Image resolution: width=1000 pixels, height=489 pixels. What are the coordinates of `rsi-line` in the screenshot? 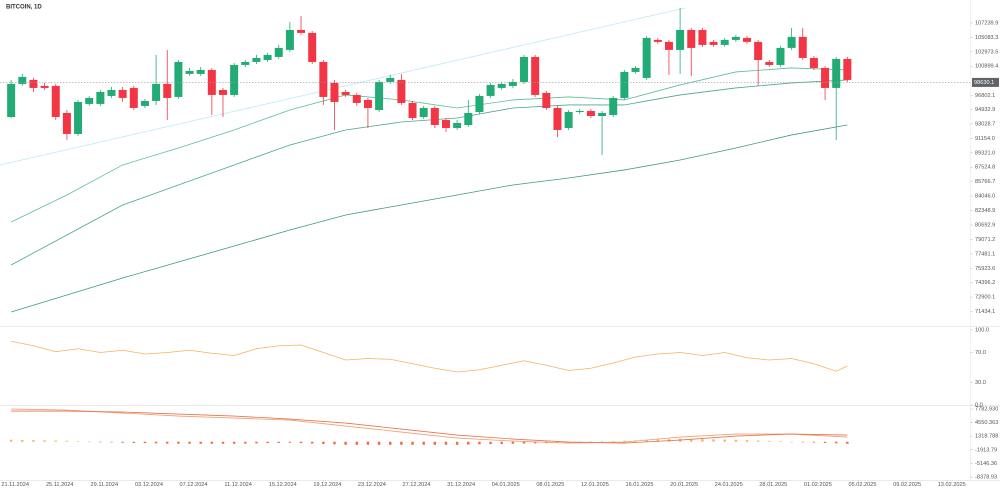 It's located at (429, 356).